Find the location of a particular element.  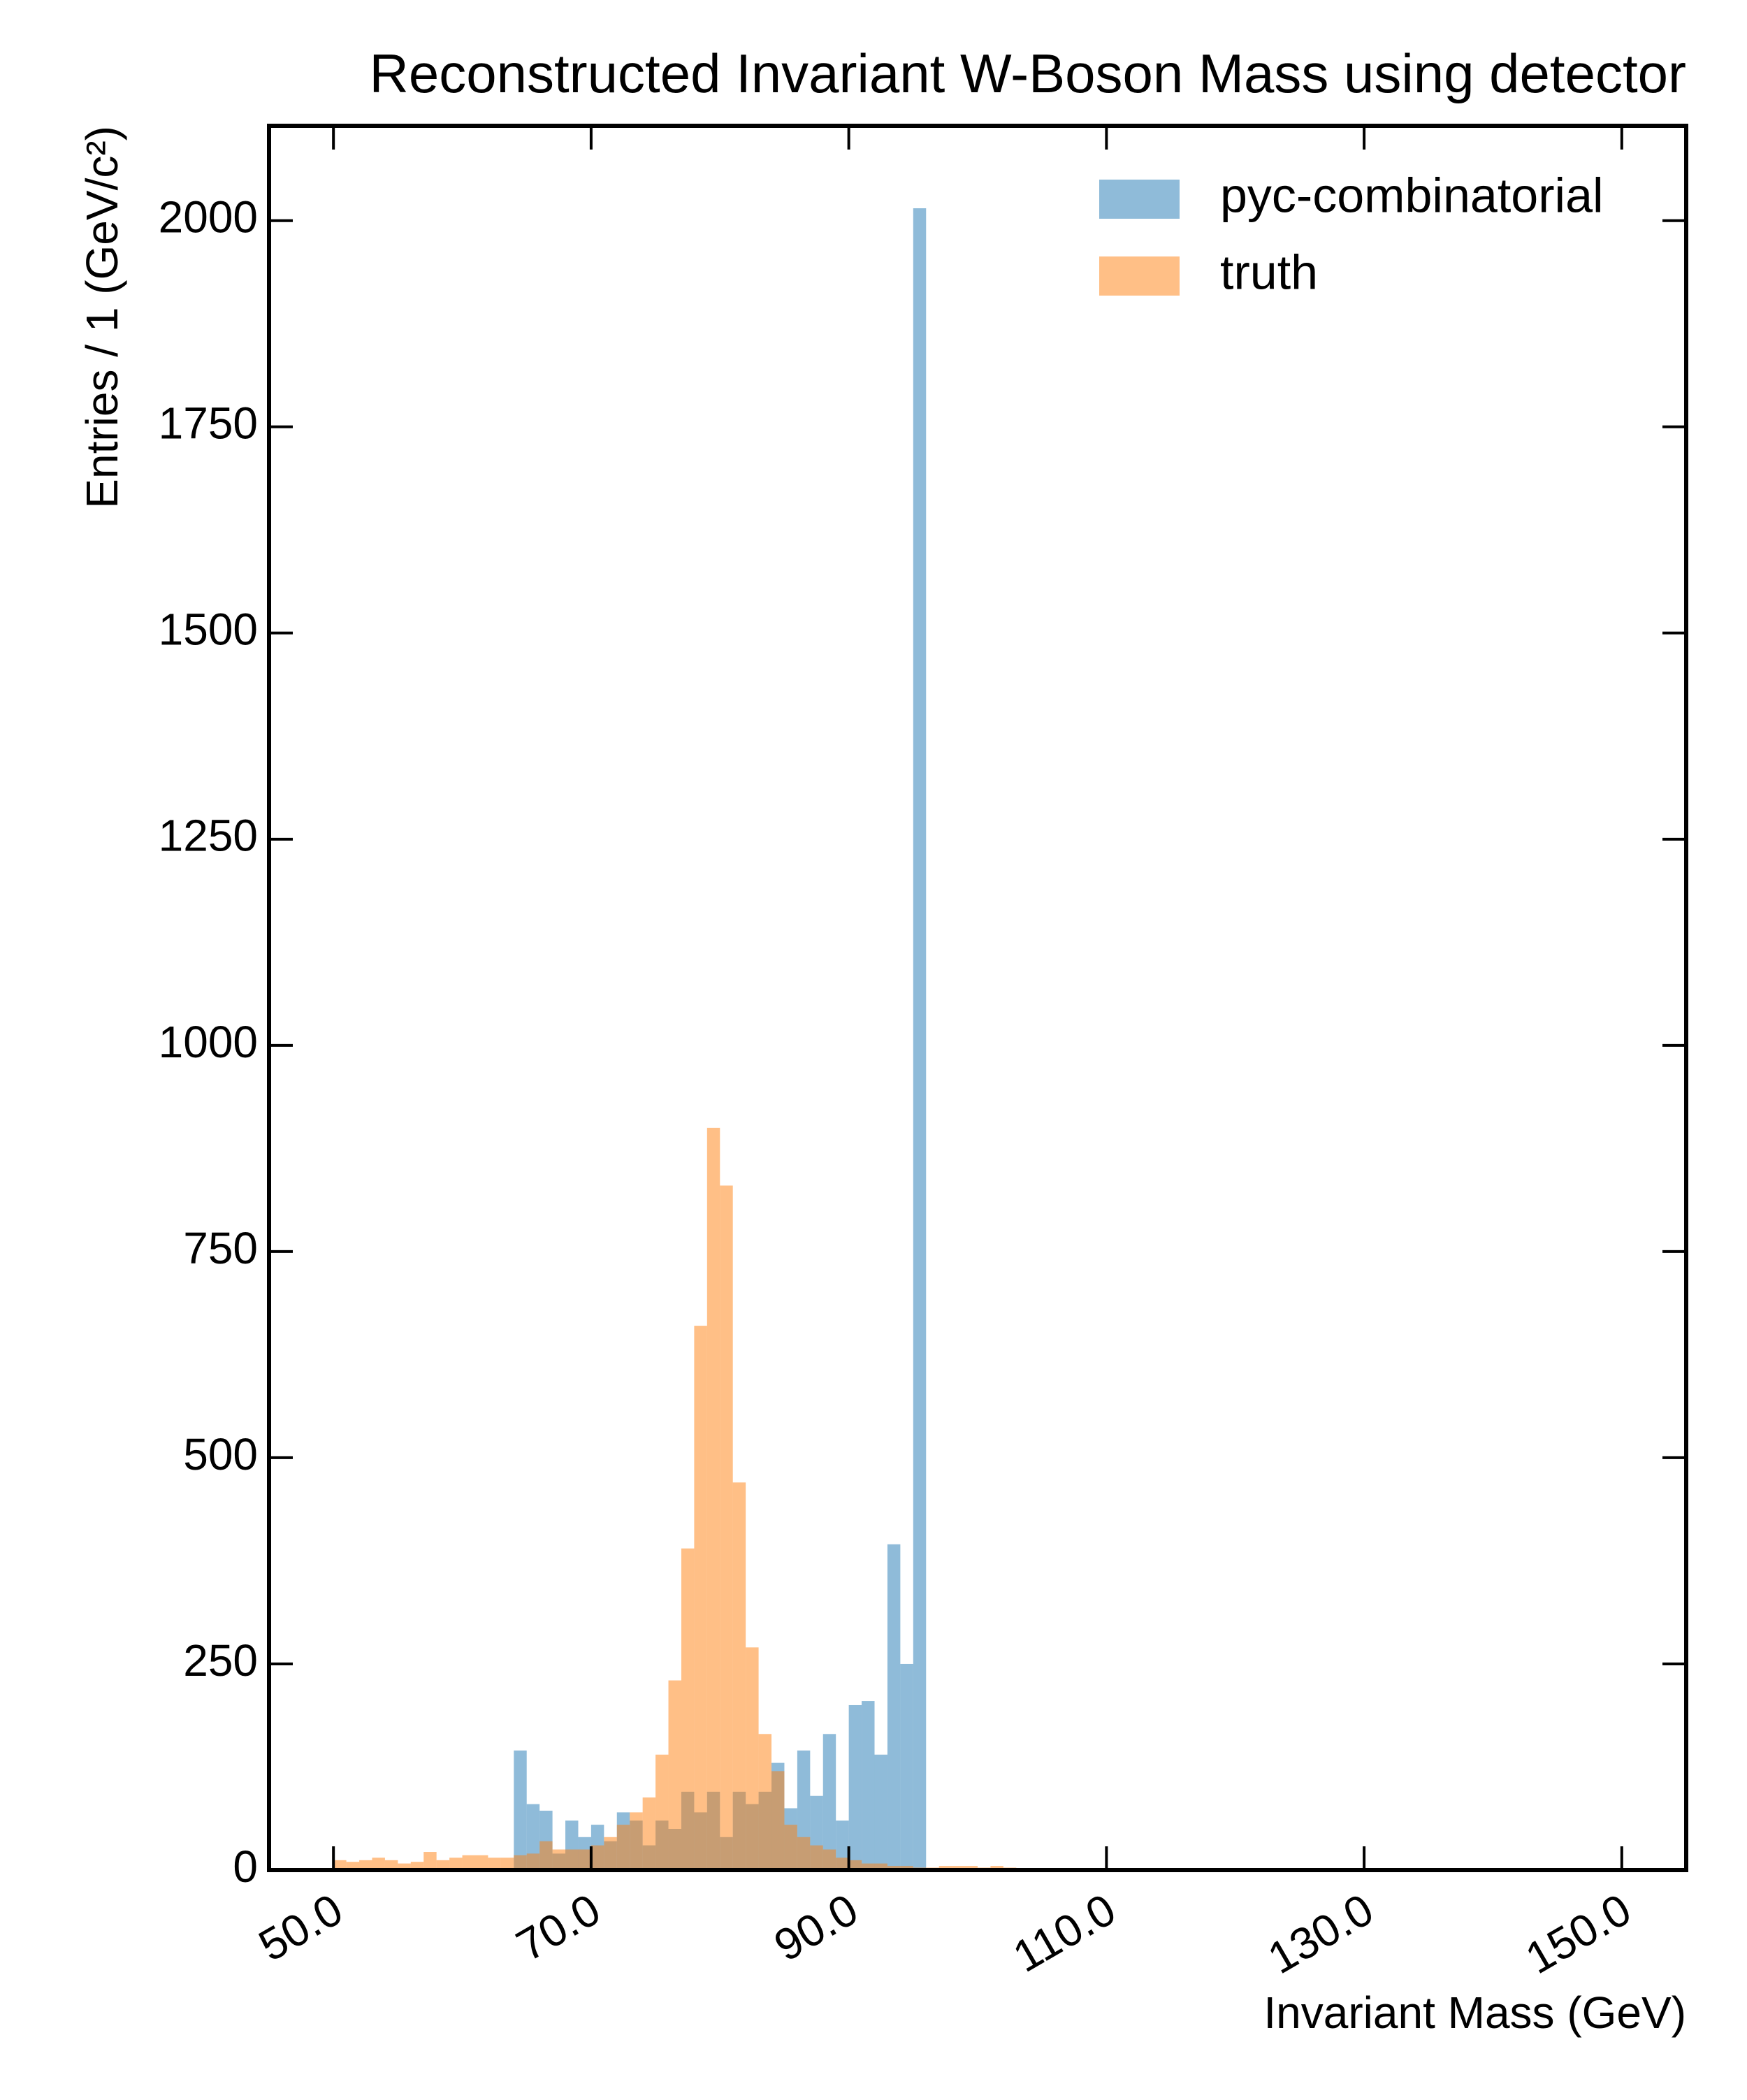

x-tick-label: 50.0 is located at coordinates (301, 1927).